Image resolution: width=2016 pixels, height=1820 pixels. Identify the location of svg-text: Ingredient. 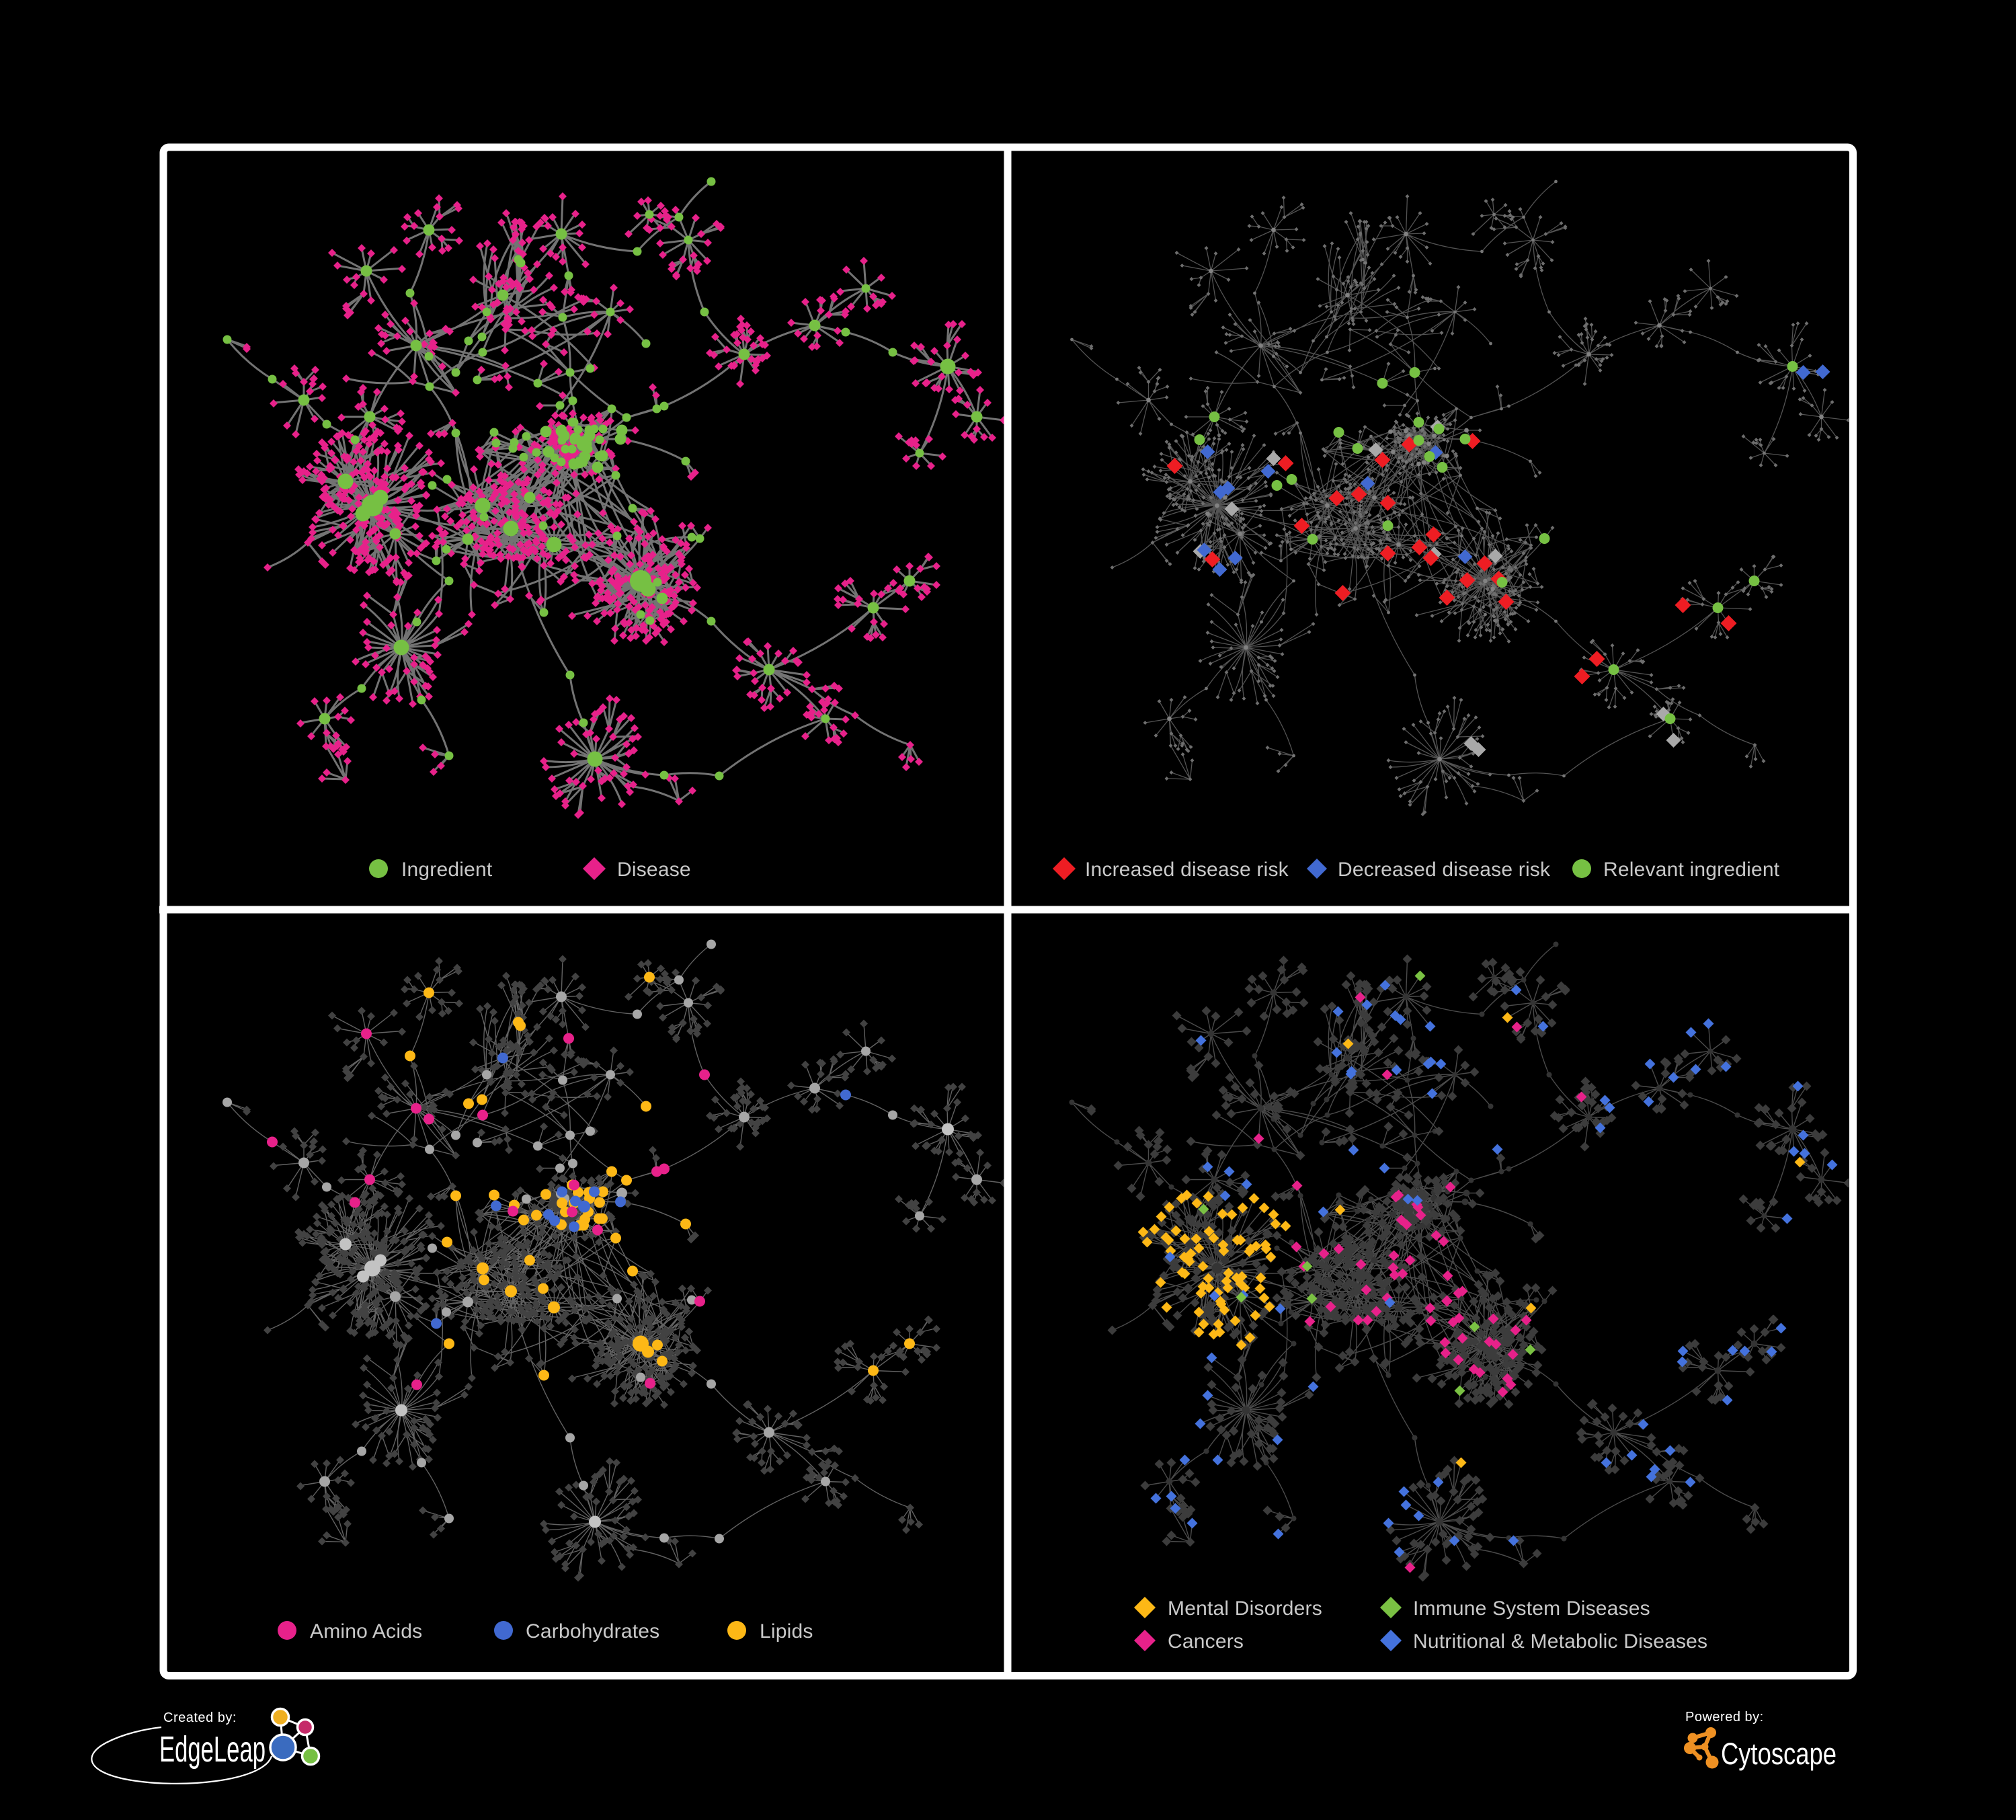
(447, 870).